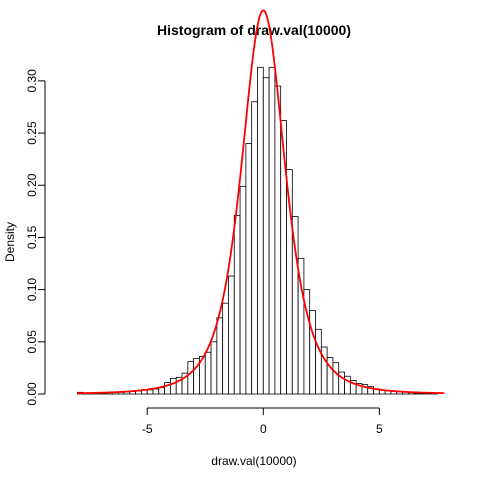 The image size is (480, 480). What do you see at coordinates (263, 429) in the screenshot?
I see `x-tick-label: 0` at bounding box center [263, 429].